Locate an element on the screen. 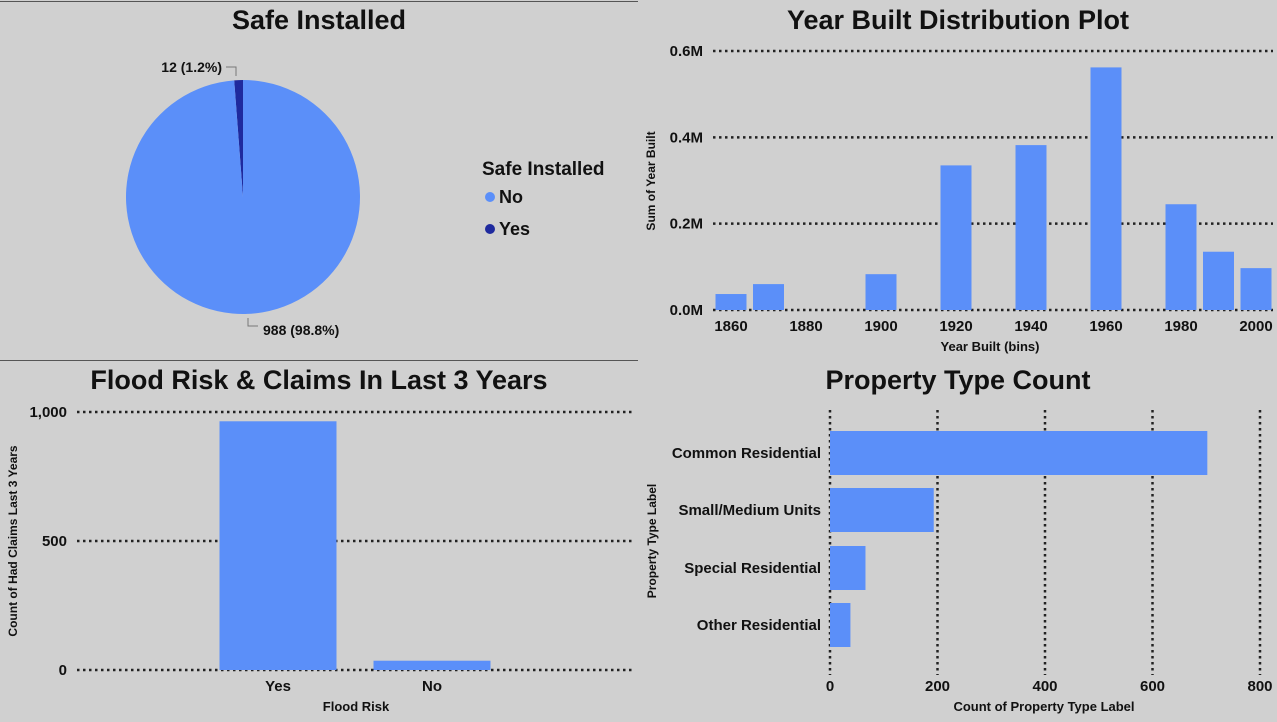 Image resolution: width=1277 pixels, height=722 pixels. y-tick-label: 1,000 is located at coordinates (48, 412).